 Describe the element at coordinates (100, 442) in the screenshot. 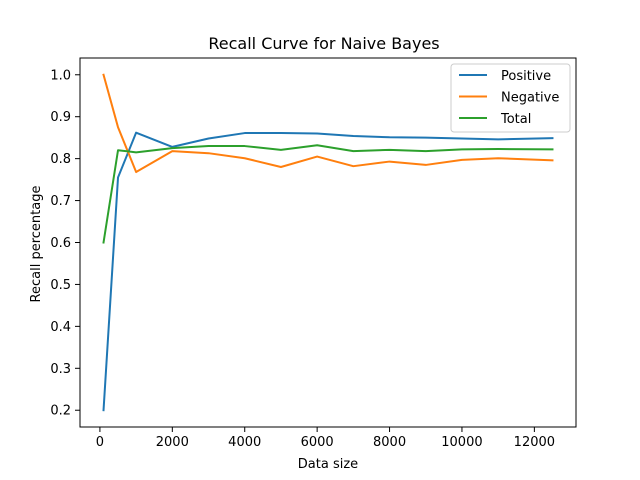

I see `x-tick-label: 0` at that location.